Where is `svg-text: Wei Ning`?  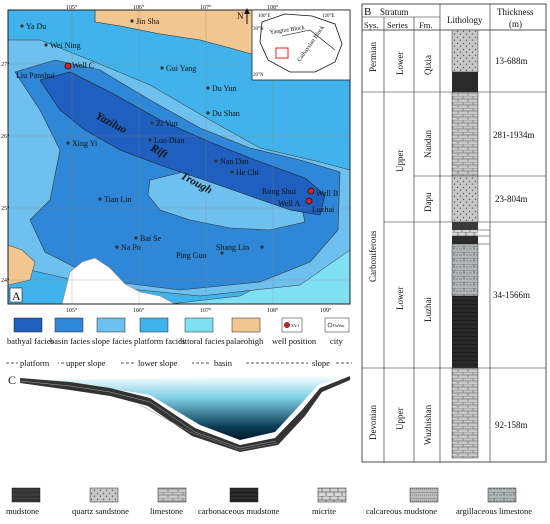
svg-text: Wei Ning is located at coordinates (65, 45).